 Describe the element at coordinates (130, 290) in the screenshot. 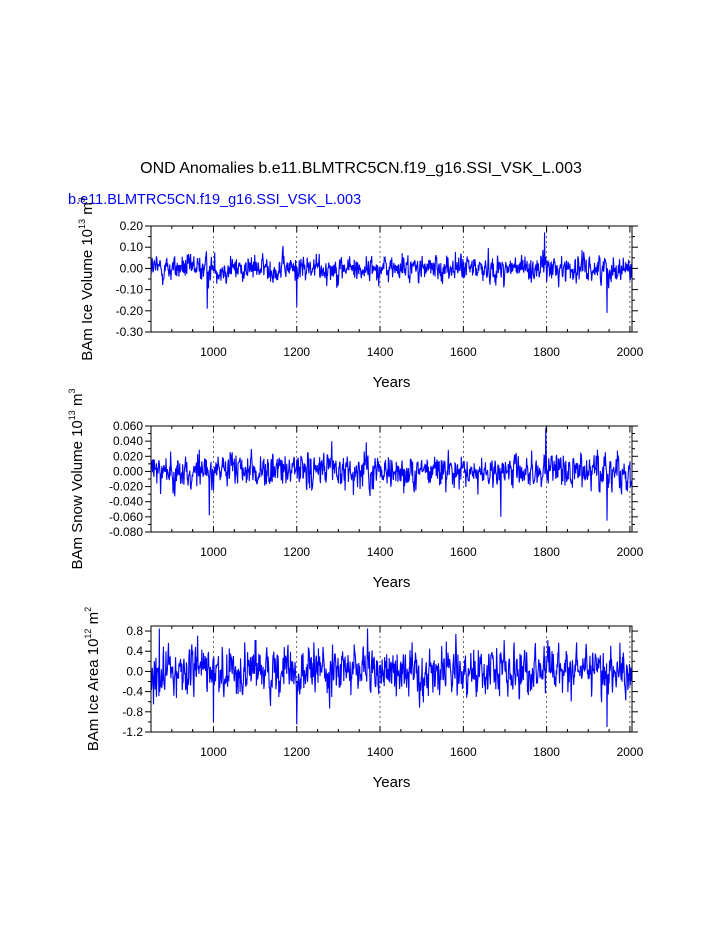

I see `y-tick-label: -0.10` at that location.